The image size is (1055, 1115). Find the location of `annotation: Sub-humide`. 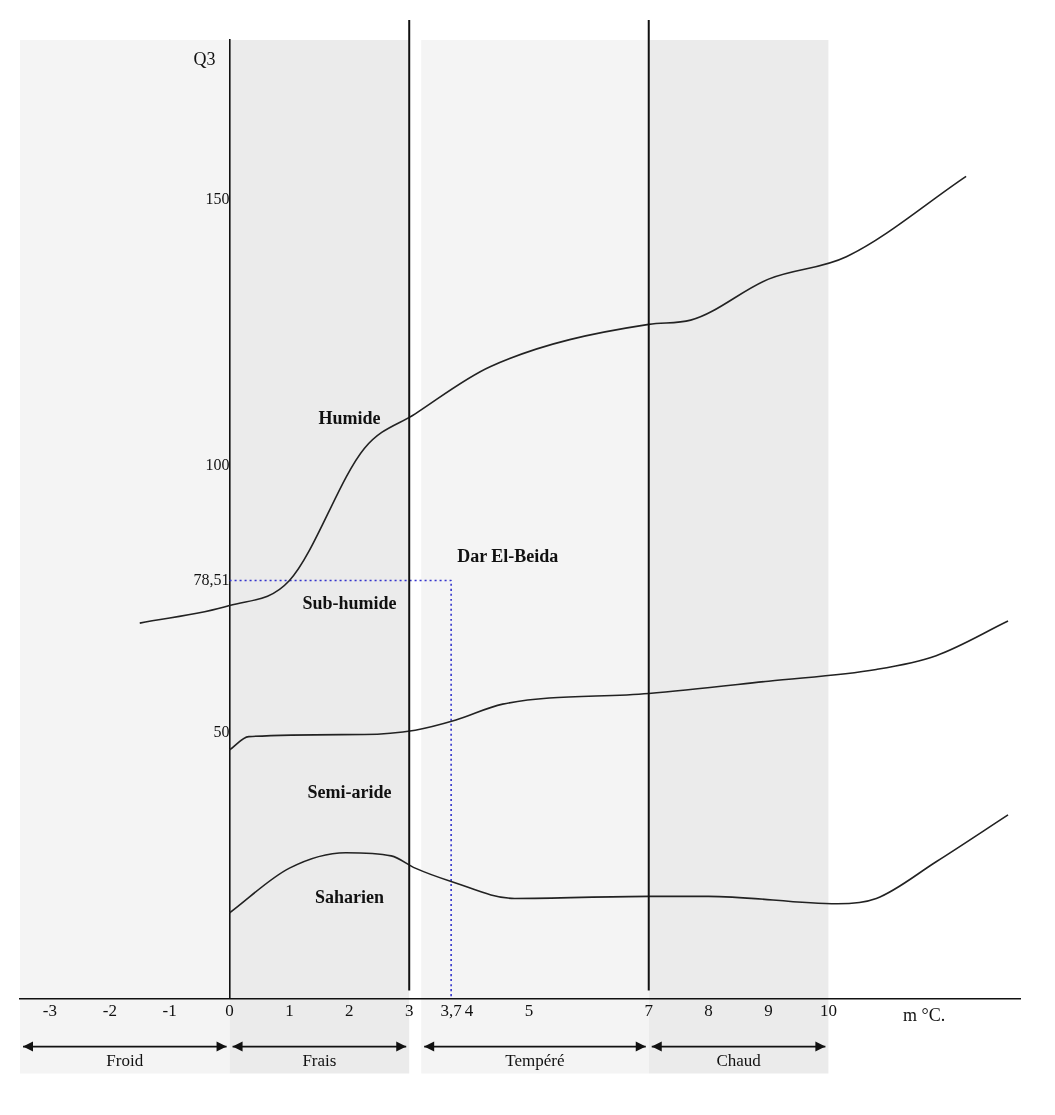

annotation: Sub-humide is located at coordinates (349, 603).